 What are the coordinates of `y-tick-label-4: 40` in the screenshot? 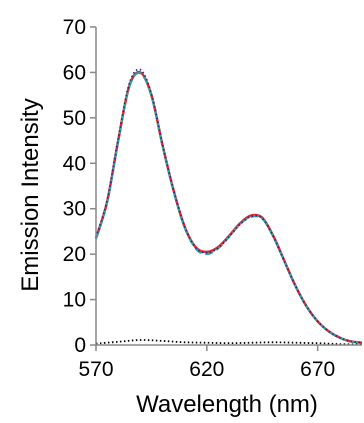 It's located at (74, 163).